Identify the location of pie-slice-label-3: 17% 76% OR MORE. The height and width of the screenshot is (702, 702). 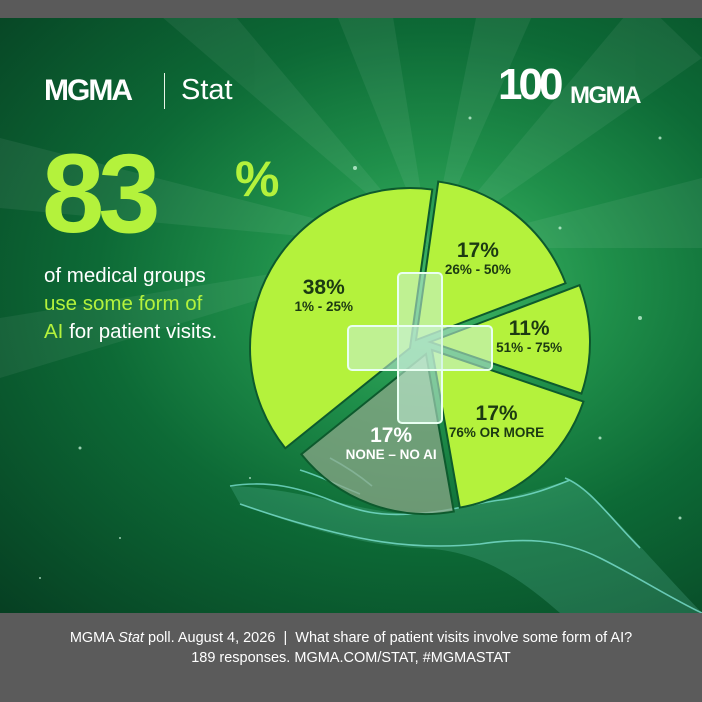
(497, 422).